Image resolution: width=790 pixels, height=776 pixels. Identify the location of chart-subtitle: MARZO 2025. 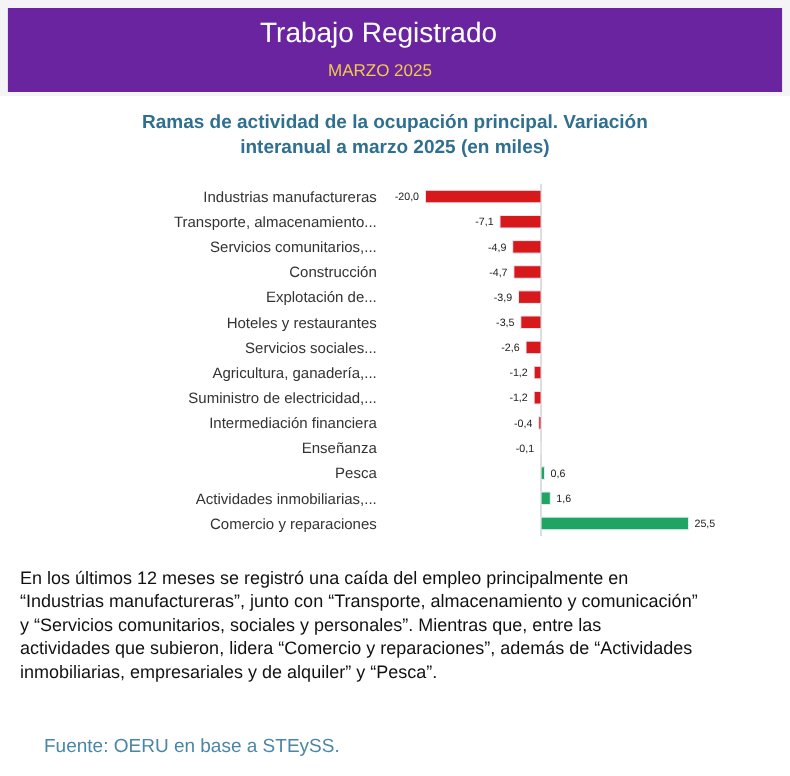
(380, 70).